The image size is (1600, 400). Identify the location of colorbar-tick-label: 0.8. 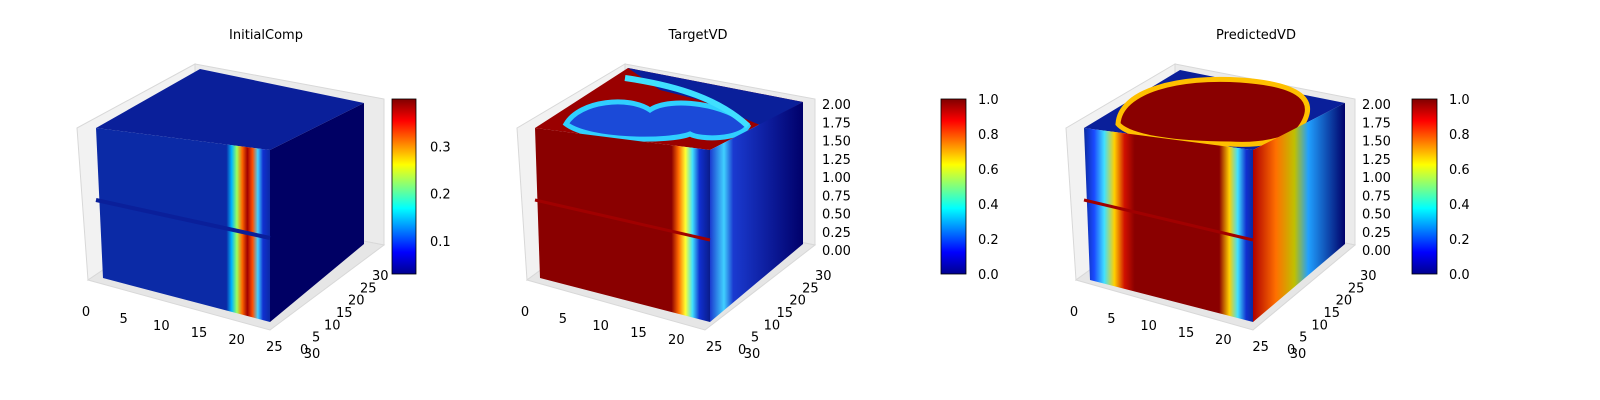
(1459, 135).